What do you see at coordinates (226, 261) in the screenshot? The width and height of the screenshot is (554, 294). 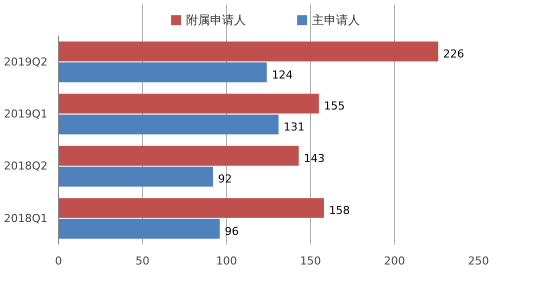 I see `x-tick-label: 100` at bounding box center [226, 261].